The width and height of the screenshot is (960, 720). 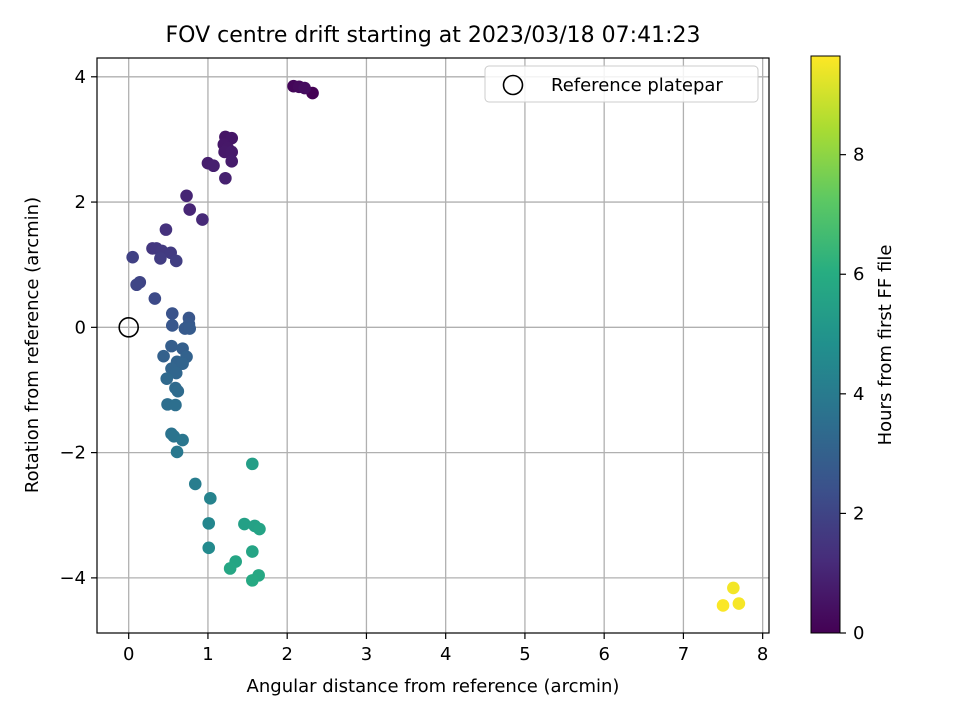 I want to click on colorbar-label: Hours from first FF file, so click(x=885, y=345).